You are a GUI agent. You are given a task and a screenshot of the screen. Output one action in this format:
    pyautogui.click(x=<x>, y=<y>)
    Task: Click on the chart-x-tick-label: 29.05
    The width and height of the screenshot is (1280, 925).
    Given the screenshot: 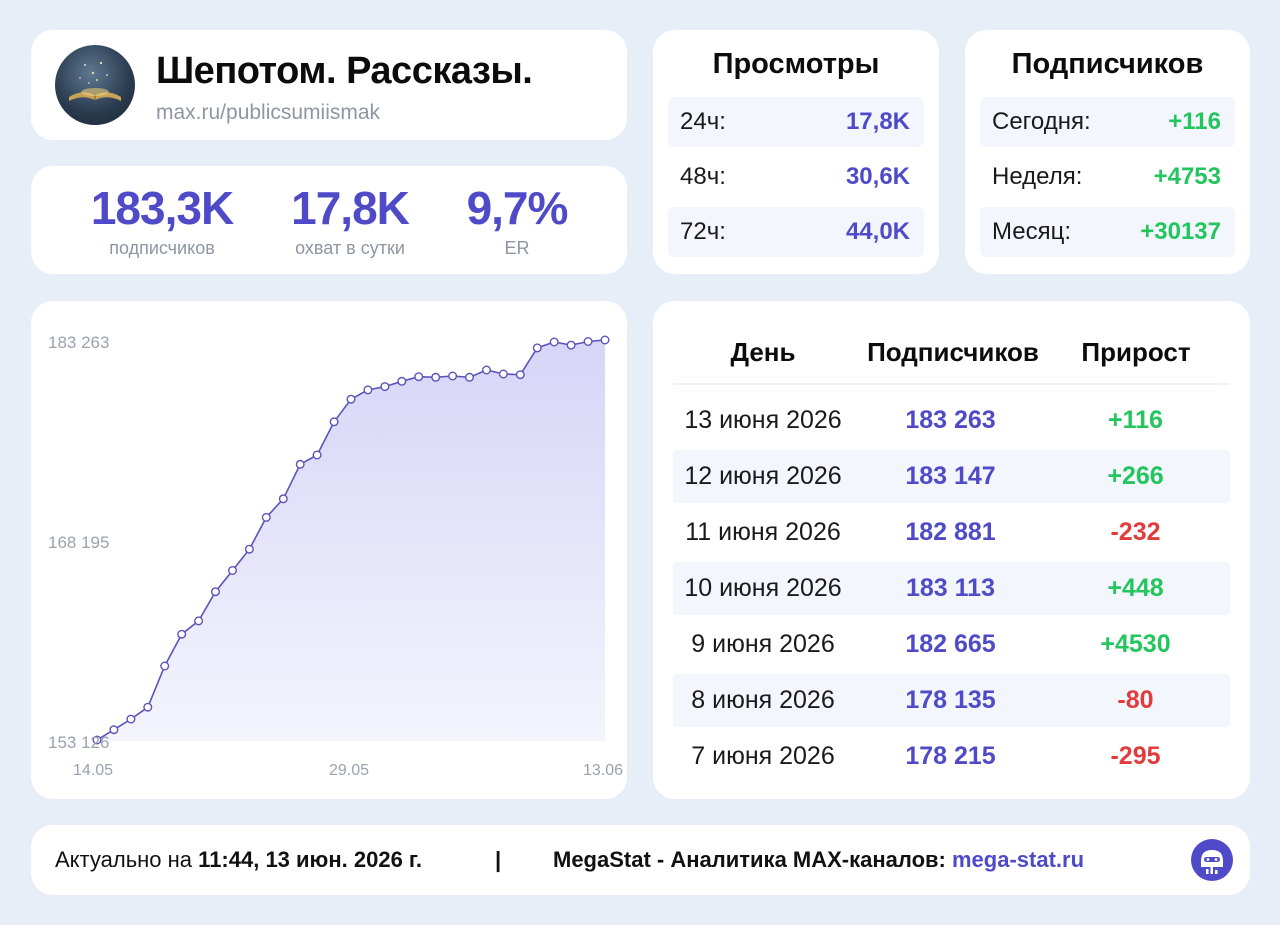 What is the action you would take?
    pyautogui.click(x=349, y=770)
    